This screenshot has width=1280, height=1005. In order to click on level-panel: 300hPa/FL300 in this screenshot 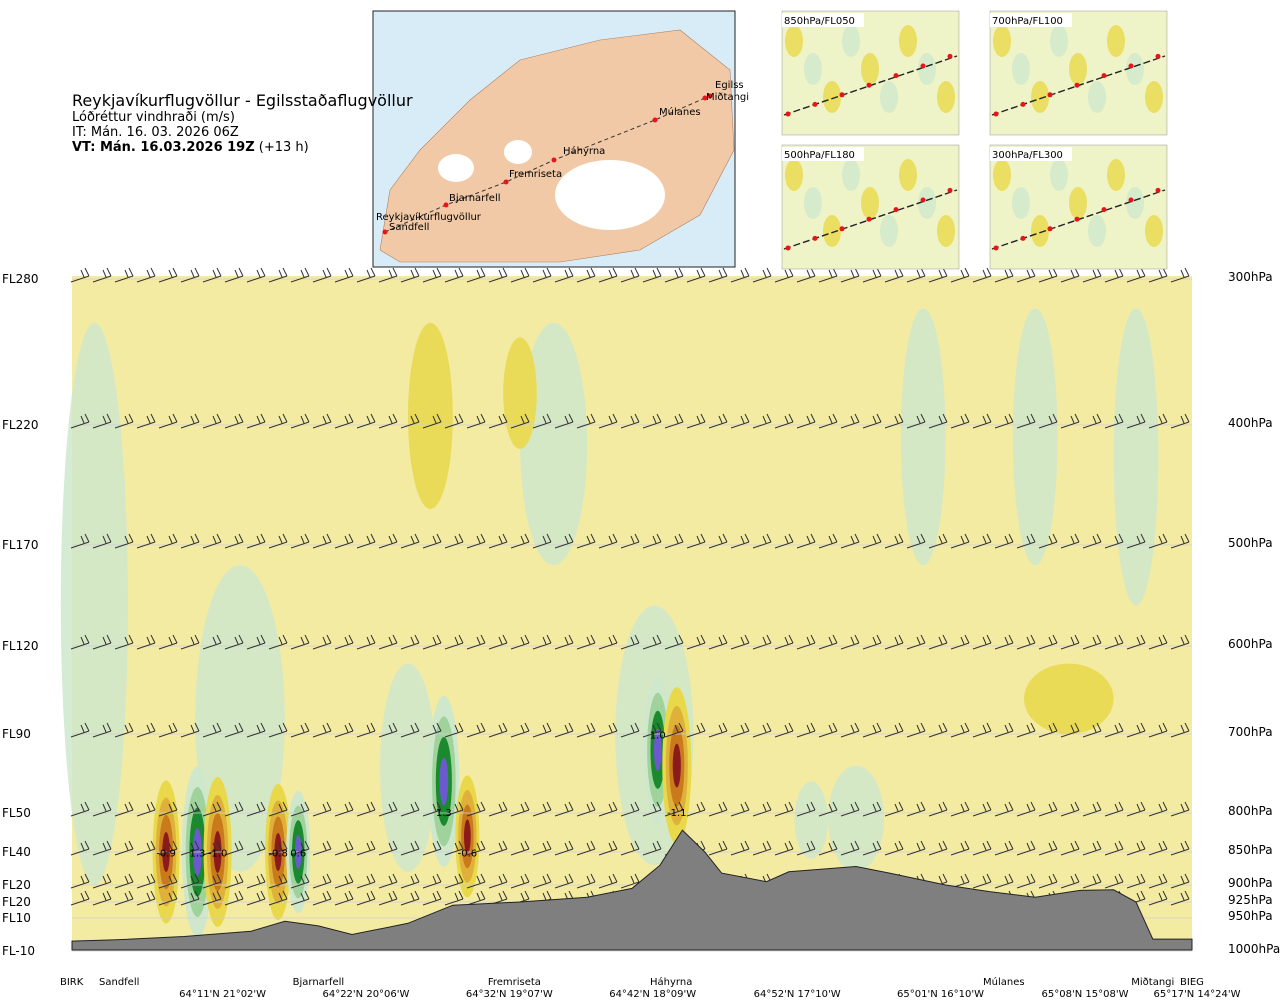, I will do `click(1078, 207)`.